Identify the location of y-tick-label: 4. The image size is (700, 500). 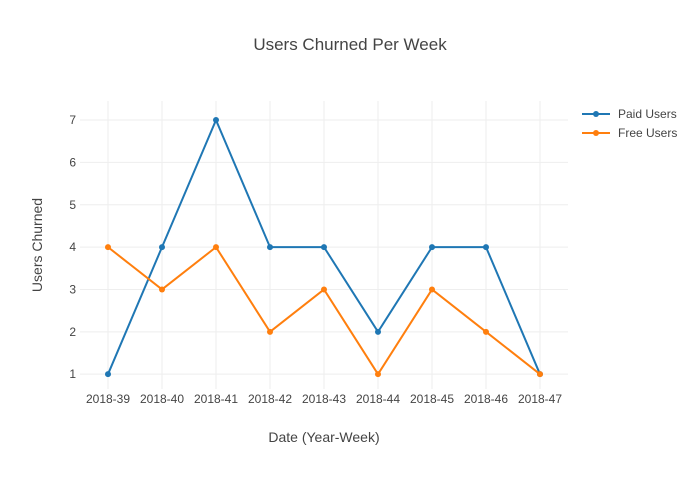
(72, 247).